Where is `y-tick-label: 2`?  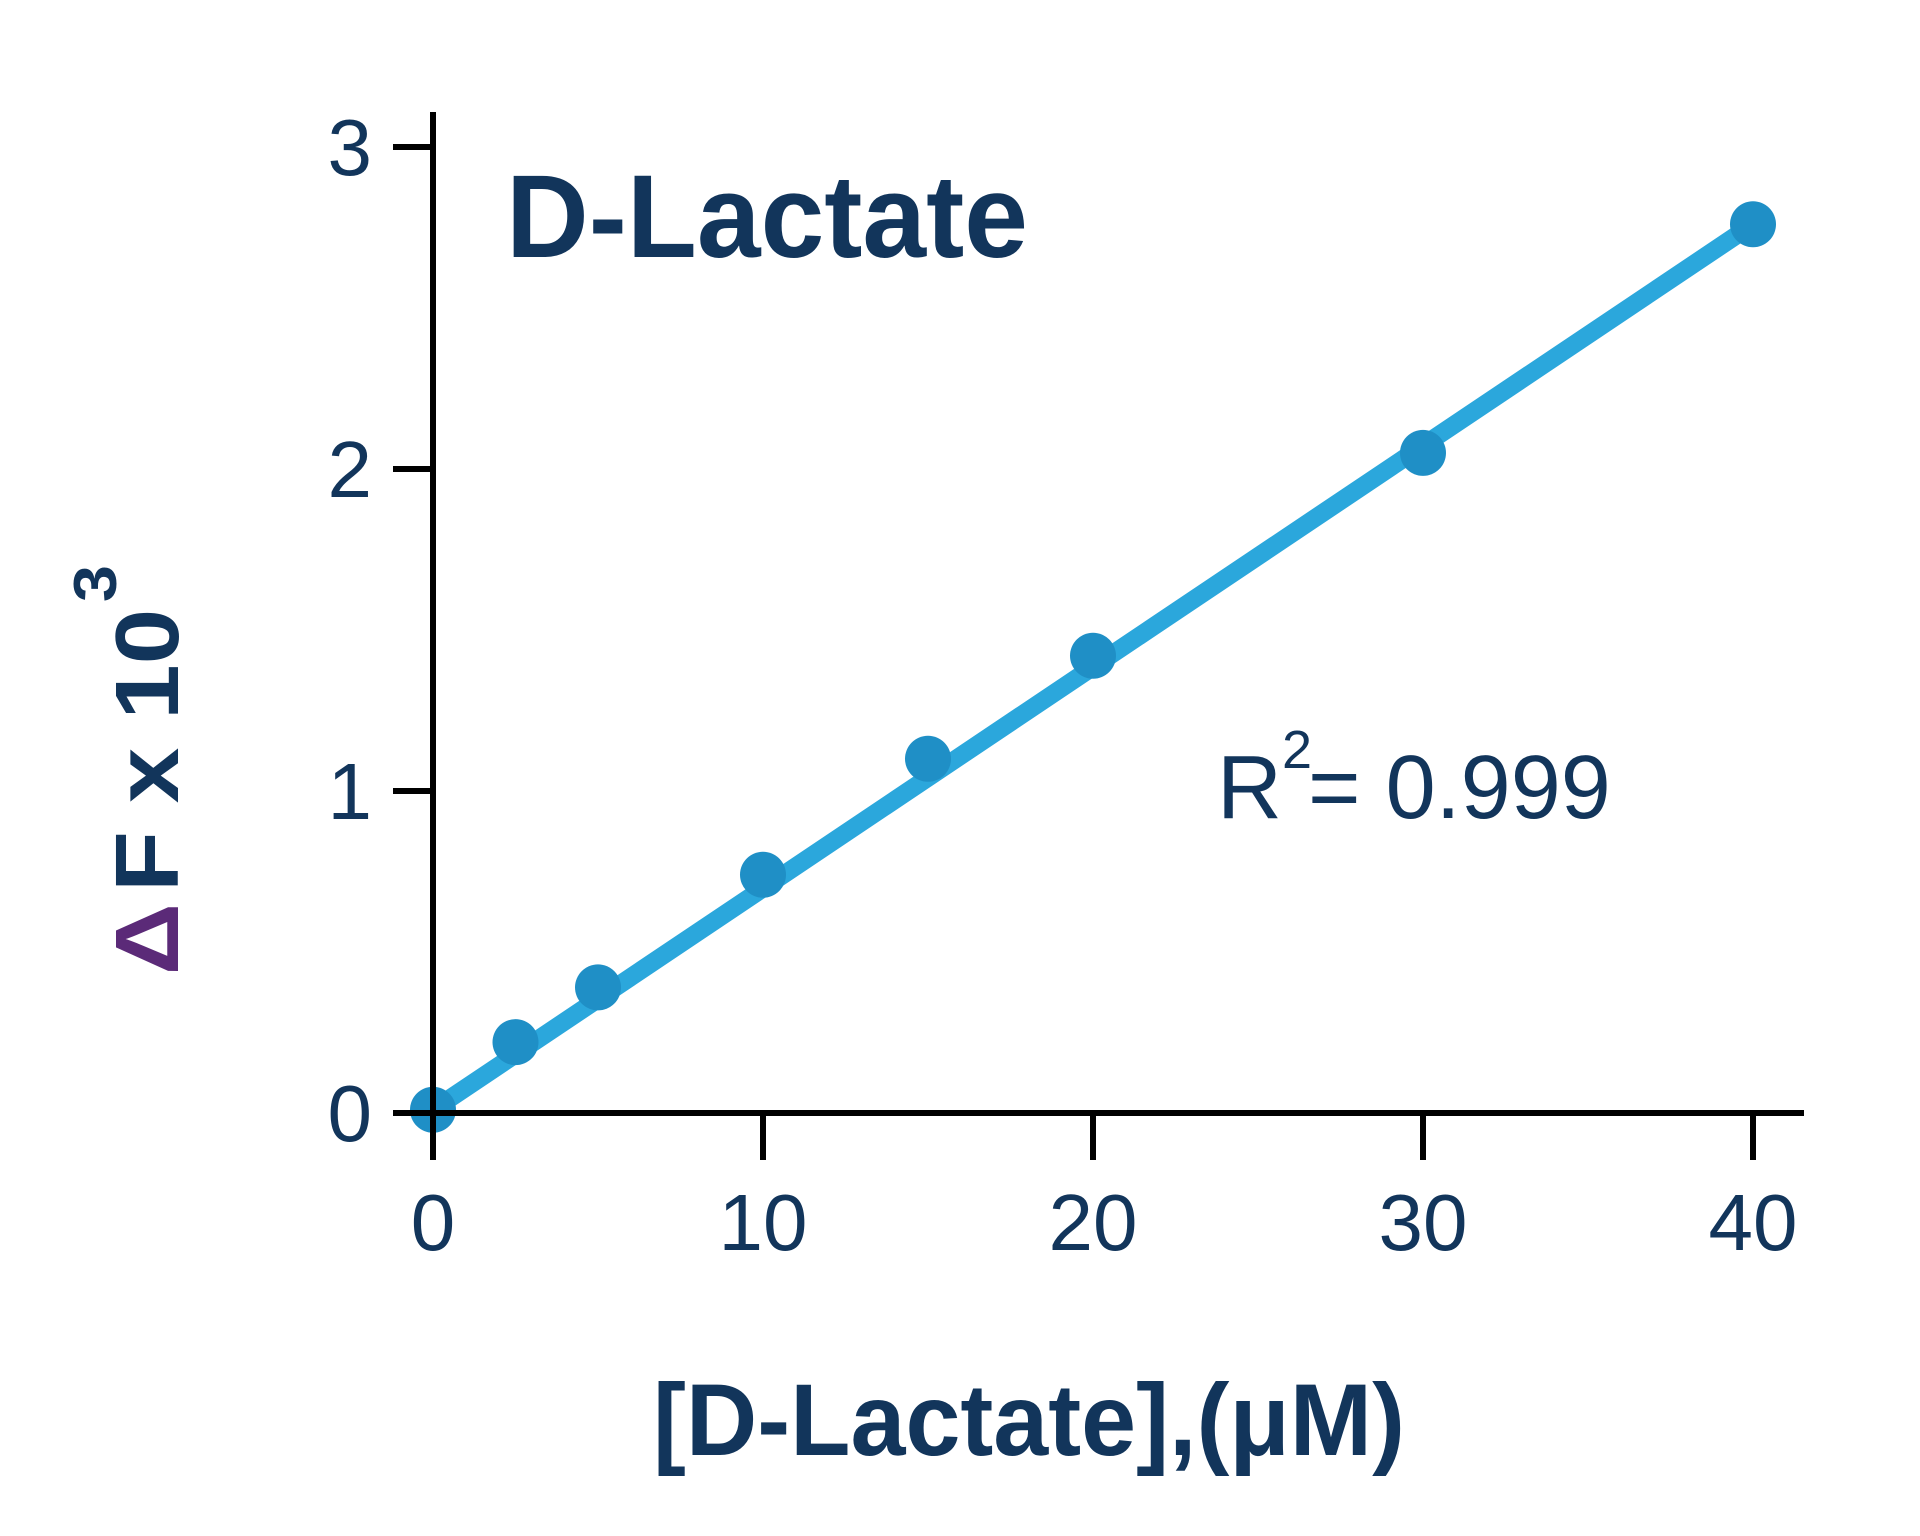
y-tick-label: 2 is located at coordinates (350, 469).